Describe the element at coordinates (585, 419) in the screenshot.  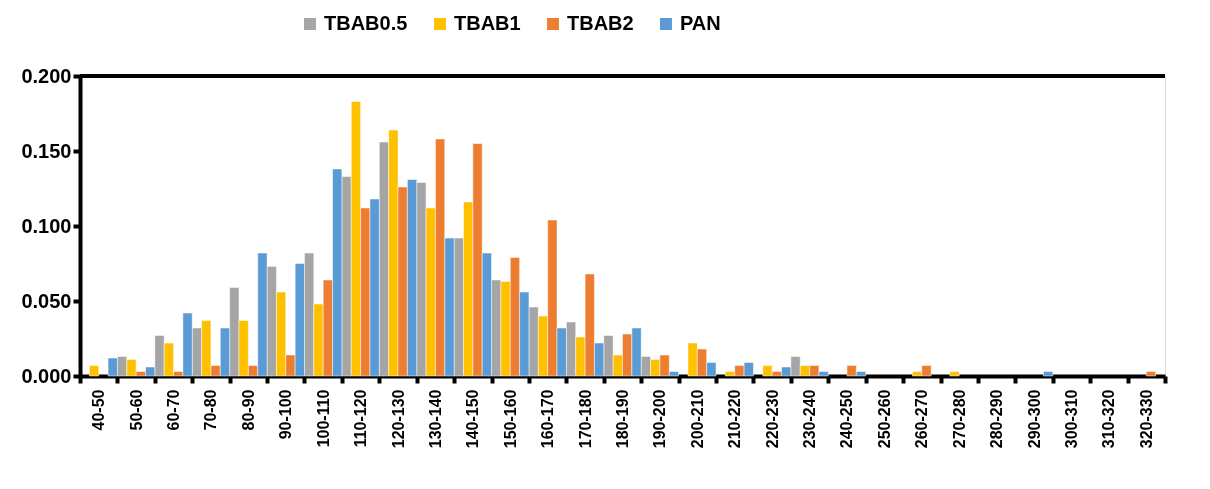
I see `x-tick-label: 170-180` at that location.